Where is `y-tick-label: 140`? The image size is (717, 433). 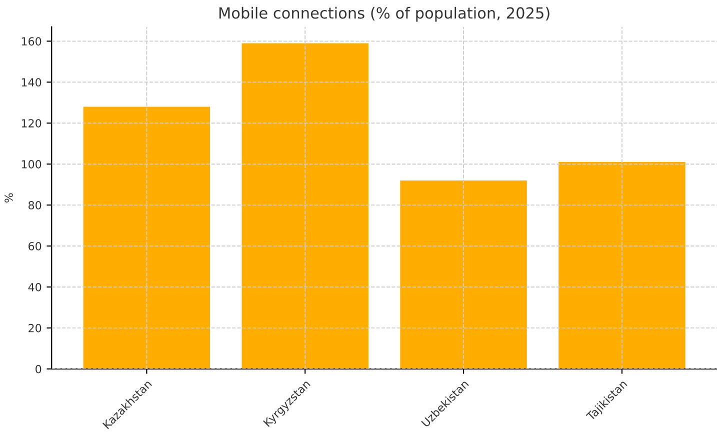
y-tick-label: 140 is located at coordinates (32, 82).